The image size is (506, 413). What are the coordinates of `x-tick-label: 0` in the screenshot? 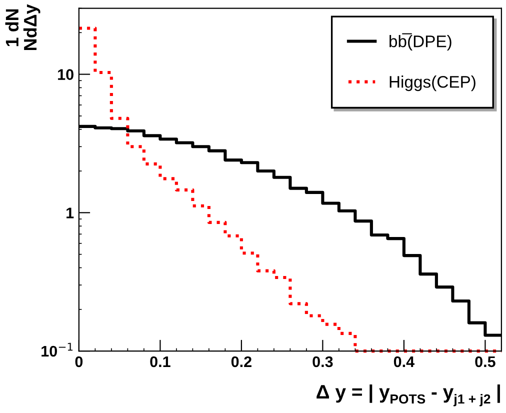 It's located at (79, 362).